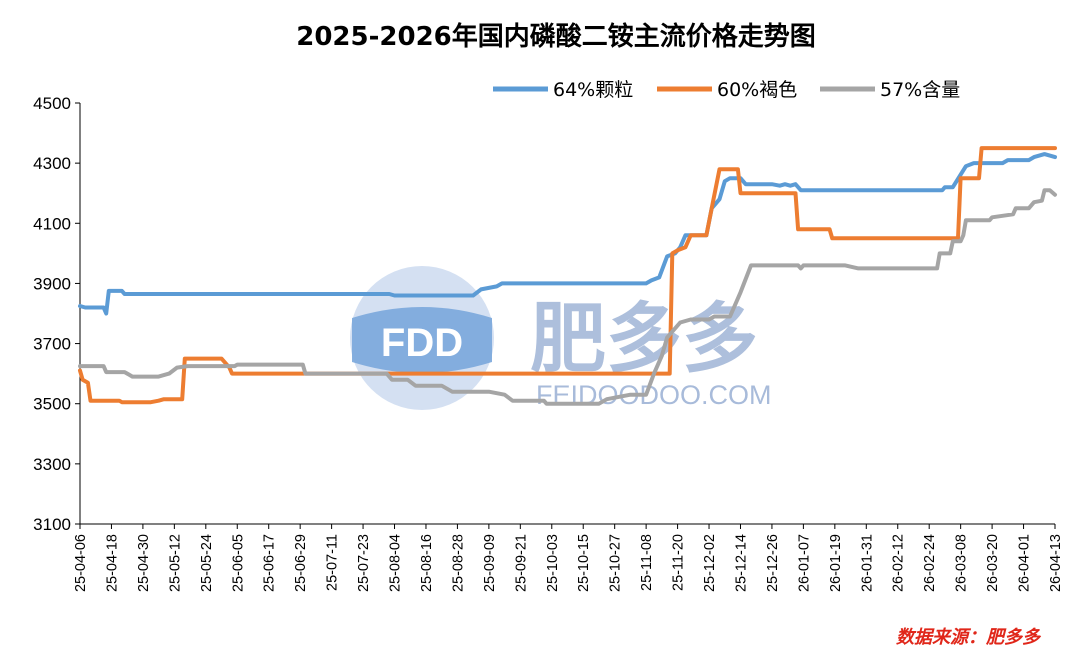 Image resolution: width=1080 pixels, height=659 pixels. What do you see at coordinates (757, 90) in the screenshot?
I see `legend-label: 60%褐色` at bounding box center [757, 90].